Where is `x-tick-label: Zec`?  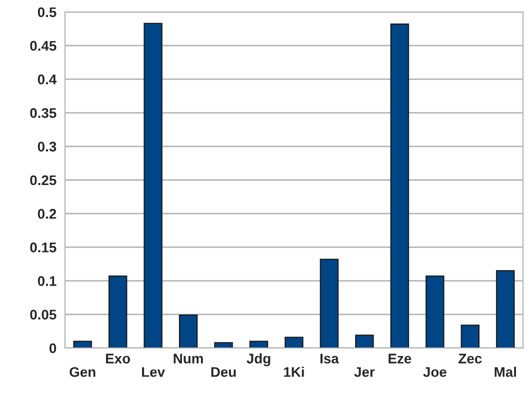 x-tick-label: Zec is located at coordinates (470, 359).